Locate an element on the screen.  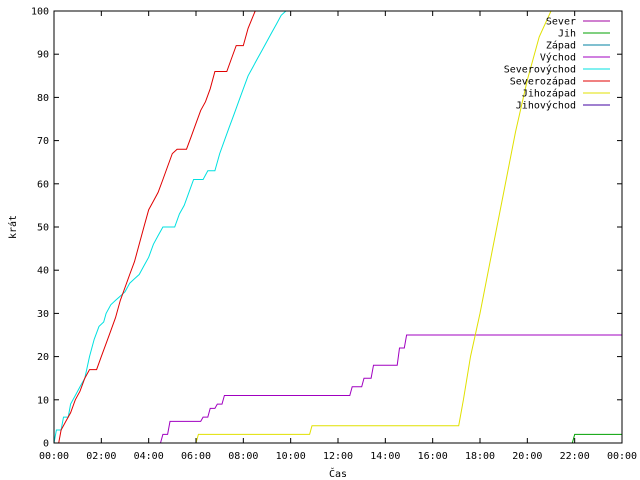
y-tick-label: 20 is located at coordinates (43, 357).